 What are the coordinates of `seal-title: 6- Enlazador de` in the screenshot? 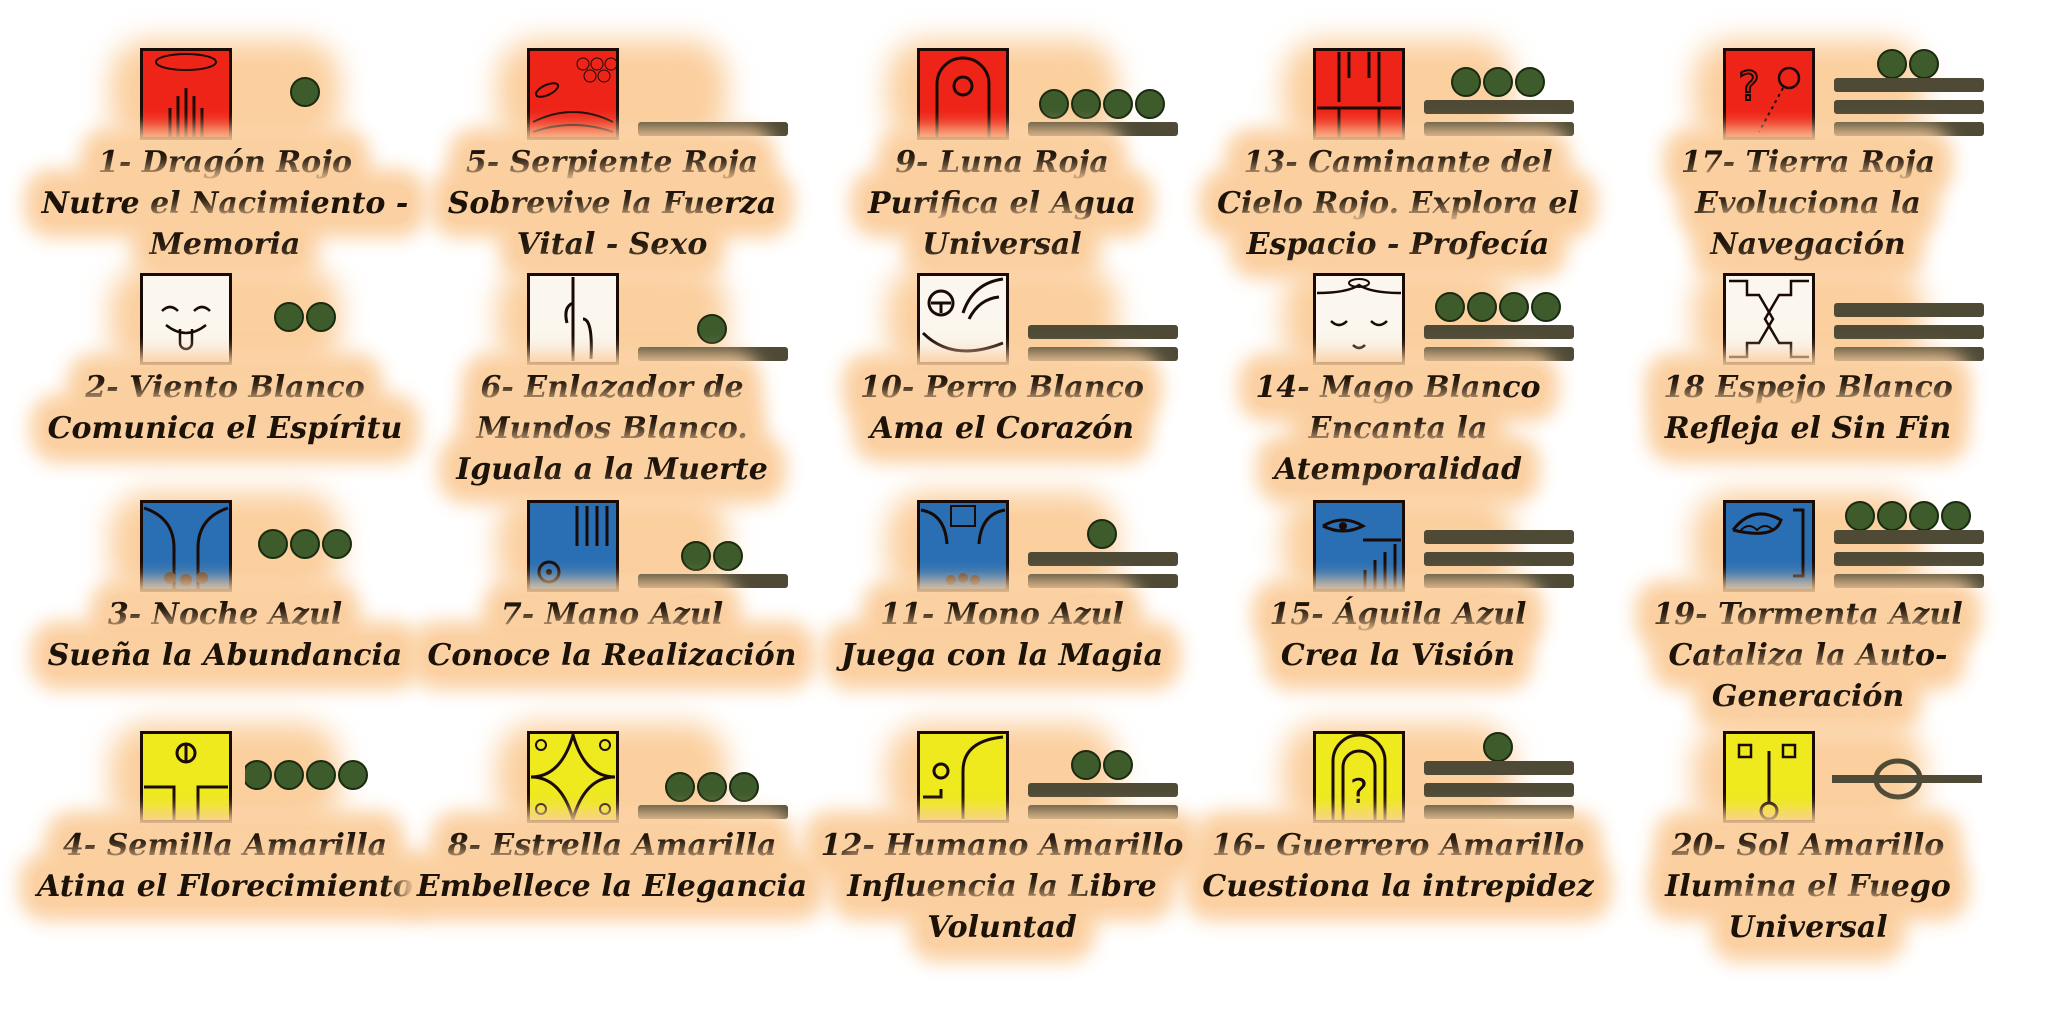 It's located at (612, 387).